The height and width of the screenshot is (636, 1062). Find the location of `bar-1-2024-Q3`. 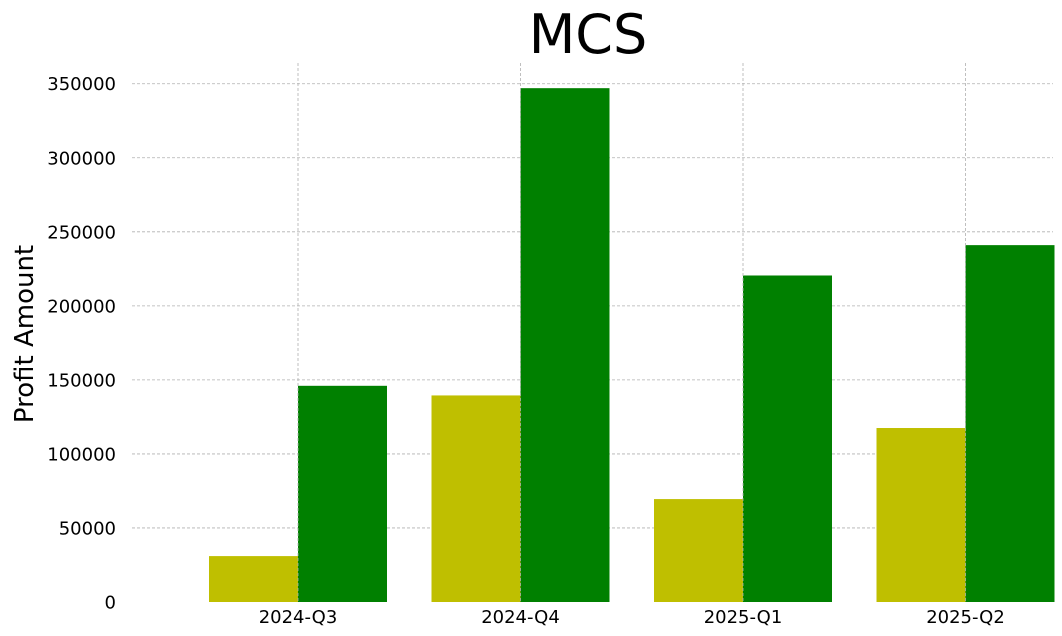

bar-1-2024-Q3 is located at coordinates (253, 579).